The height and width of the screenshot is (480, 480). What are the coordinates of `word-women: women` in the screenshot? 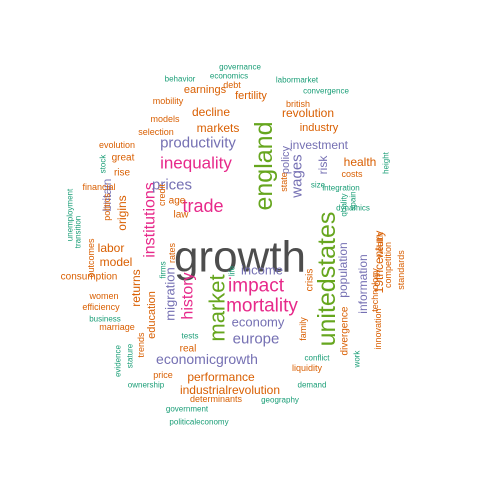 It's located at (103, 296).